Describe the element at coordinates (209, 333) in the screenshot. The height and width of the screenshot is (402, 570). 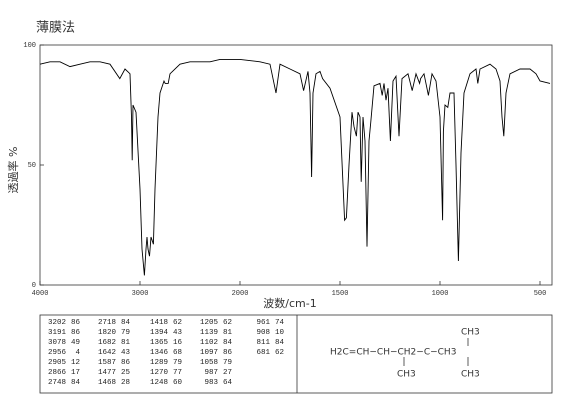
I see `peak-wavenumber: 1139` at that location.